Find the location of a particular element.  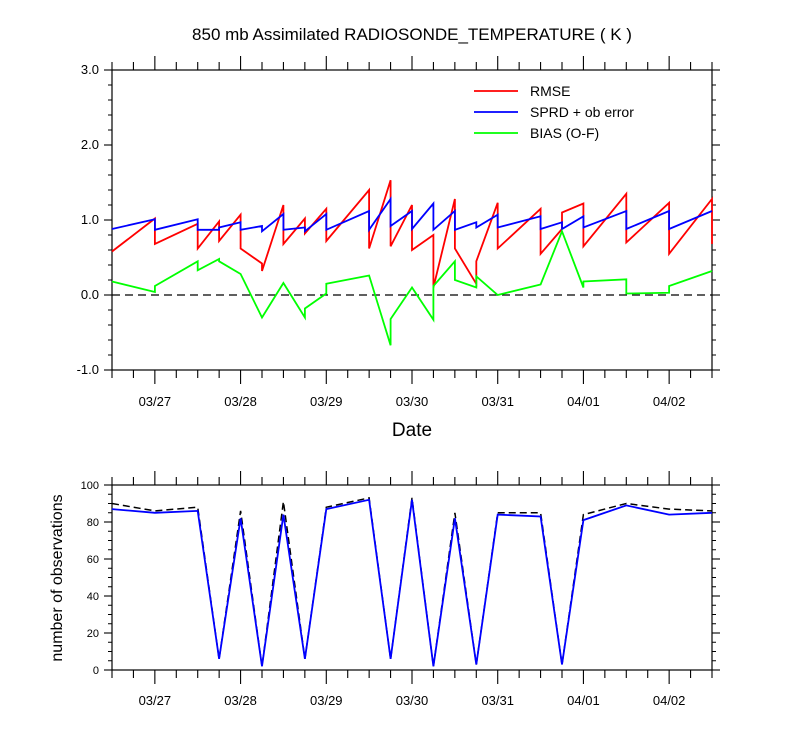

y-tick-label: 3.0 is located at coordinates (90, 69).